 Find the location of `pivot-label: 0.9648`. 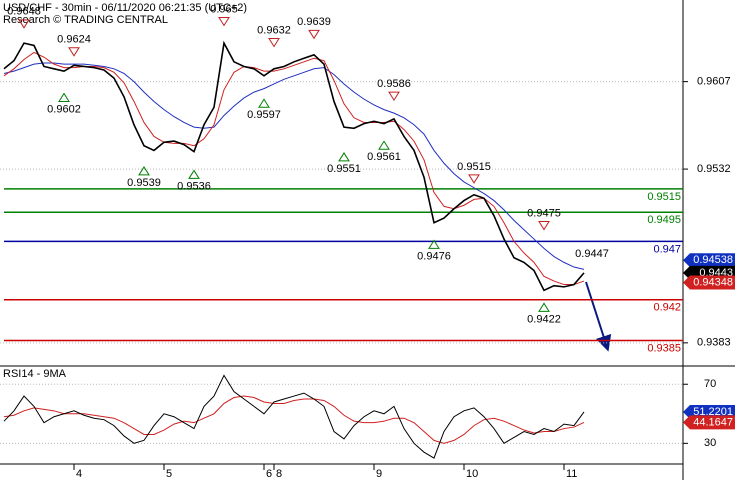

pivot-label: 0.9648 is located at coordinates (24, 12).